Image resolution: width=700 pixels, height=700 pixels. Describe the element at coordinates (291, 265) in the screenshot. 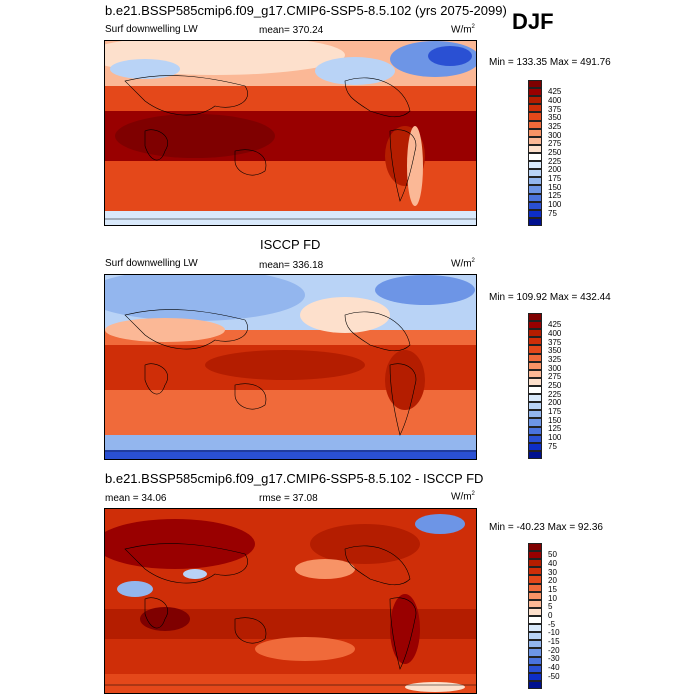

I see `panel2-mean: mean= 336.18` at that location.